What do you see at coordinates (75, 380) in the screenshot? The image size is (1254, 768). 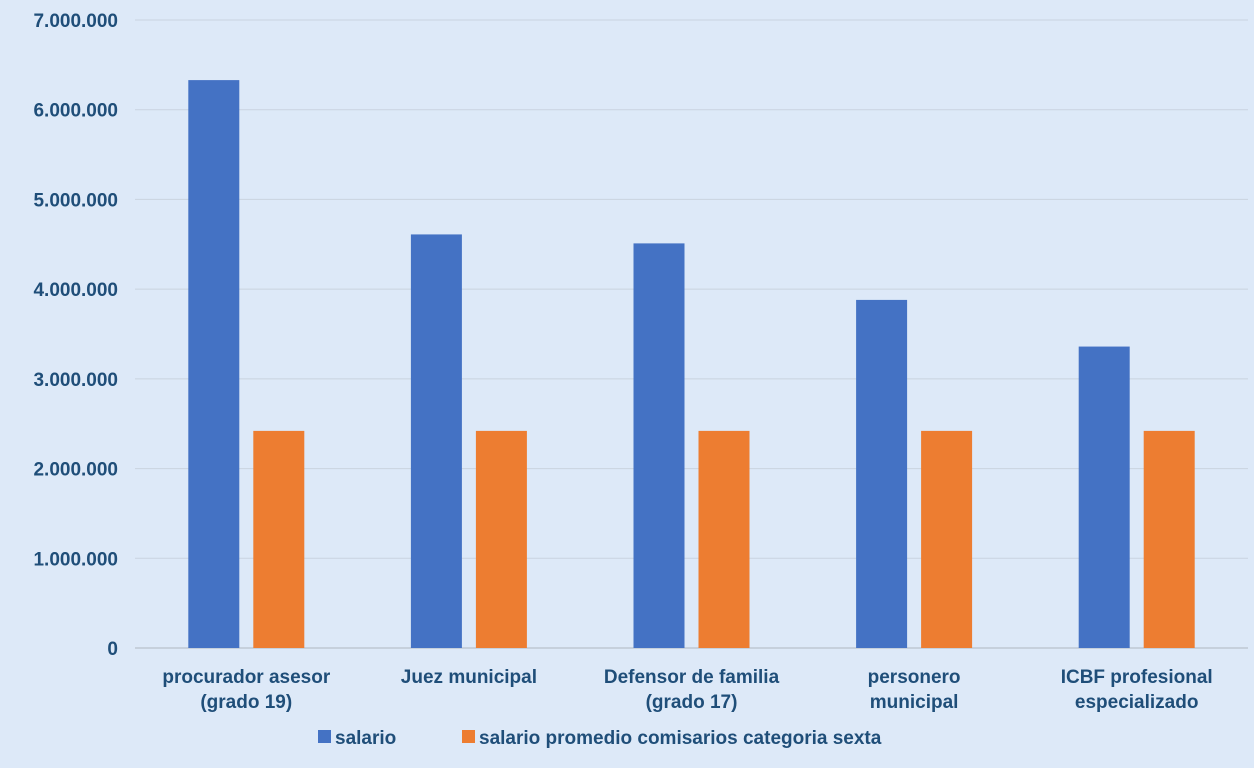 I see `y-tick-label: 3.000.000` at bounding box center [75, 380].